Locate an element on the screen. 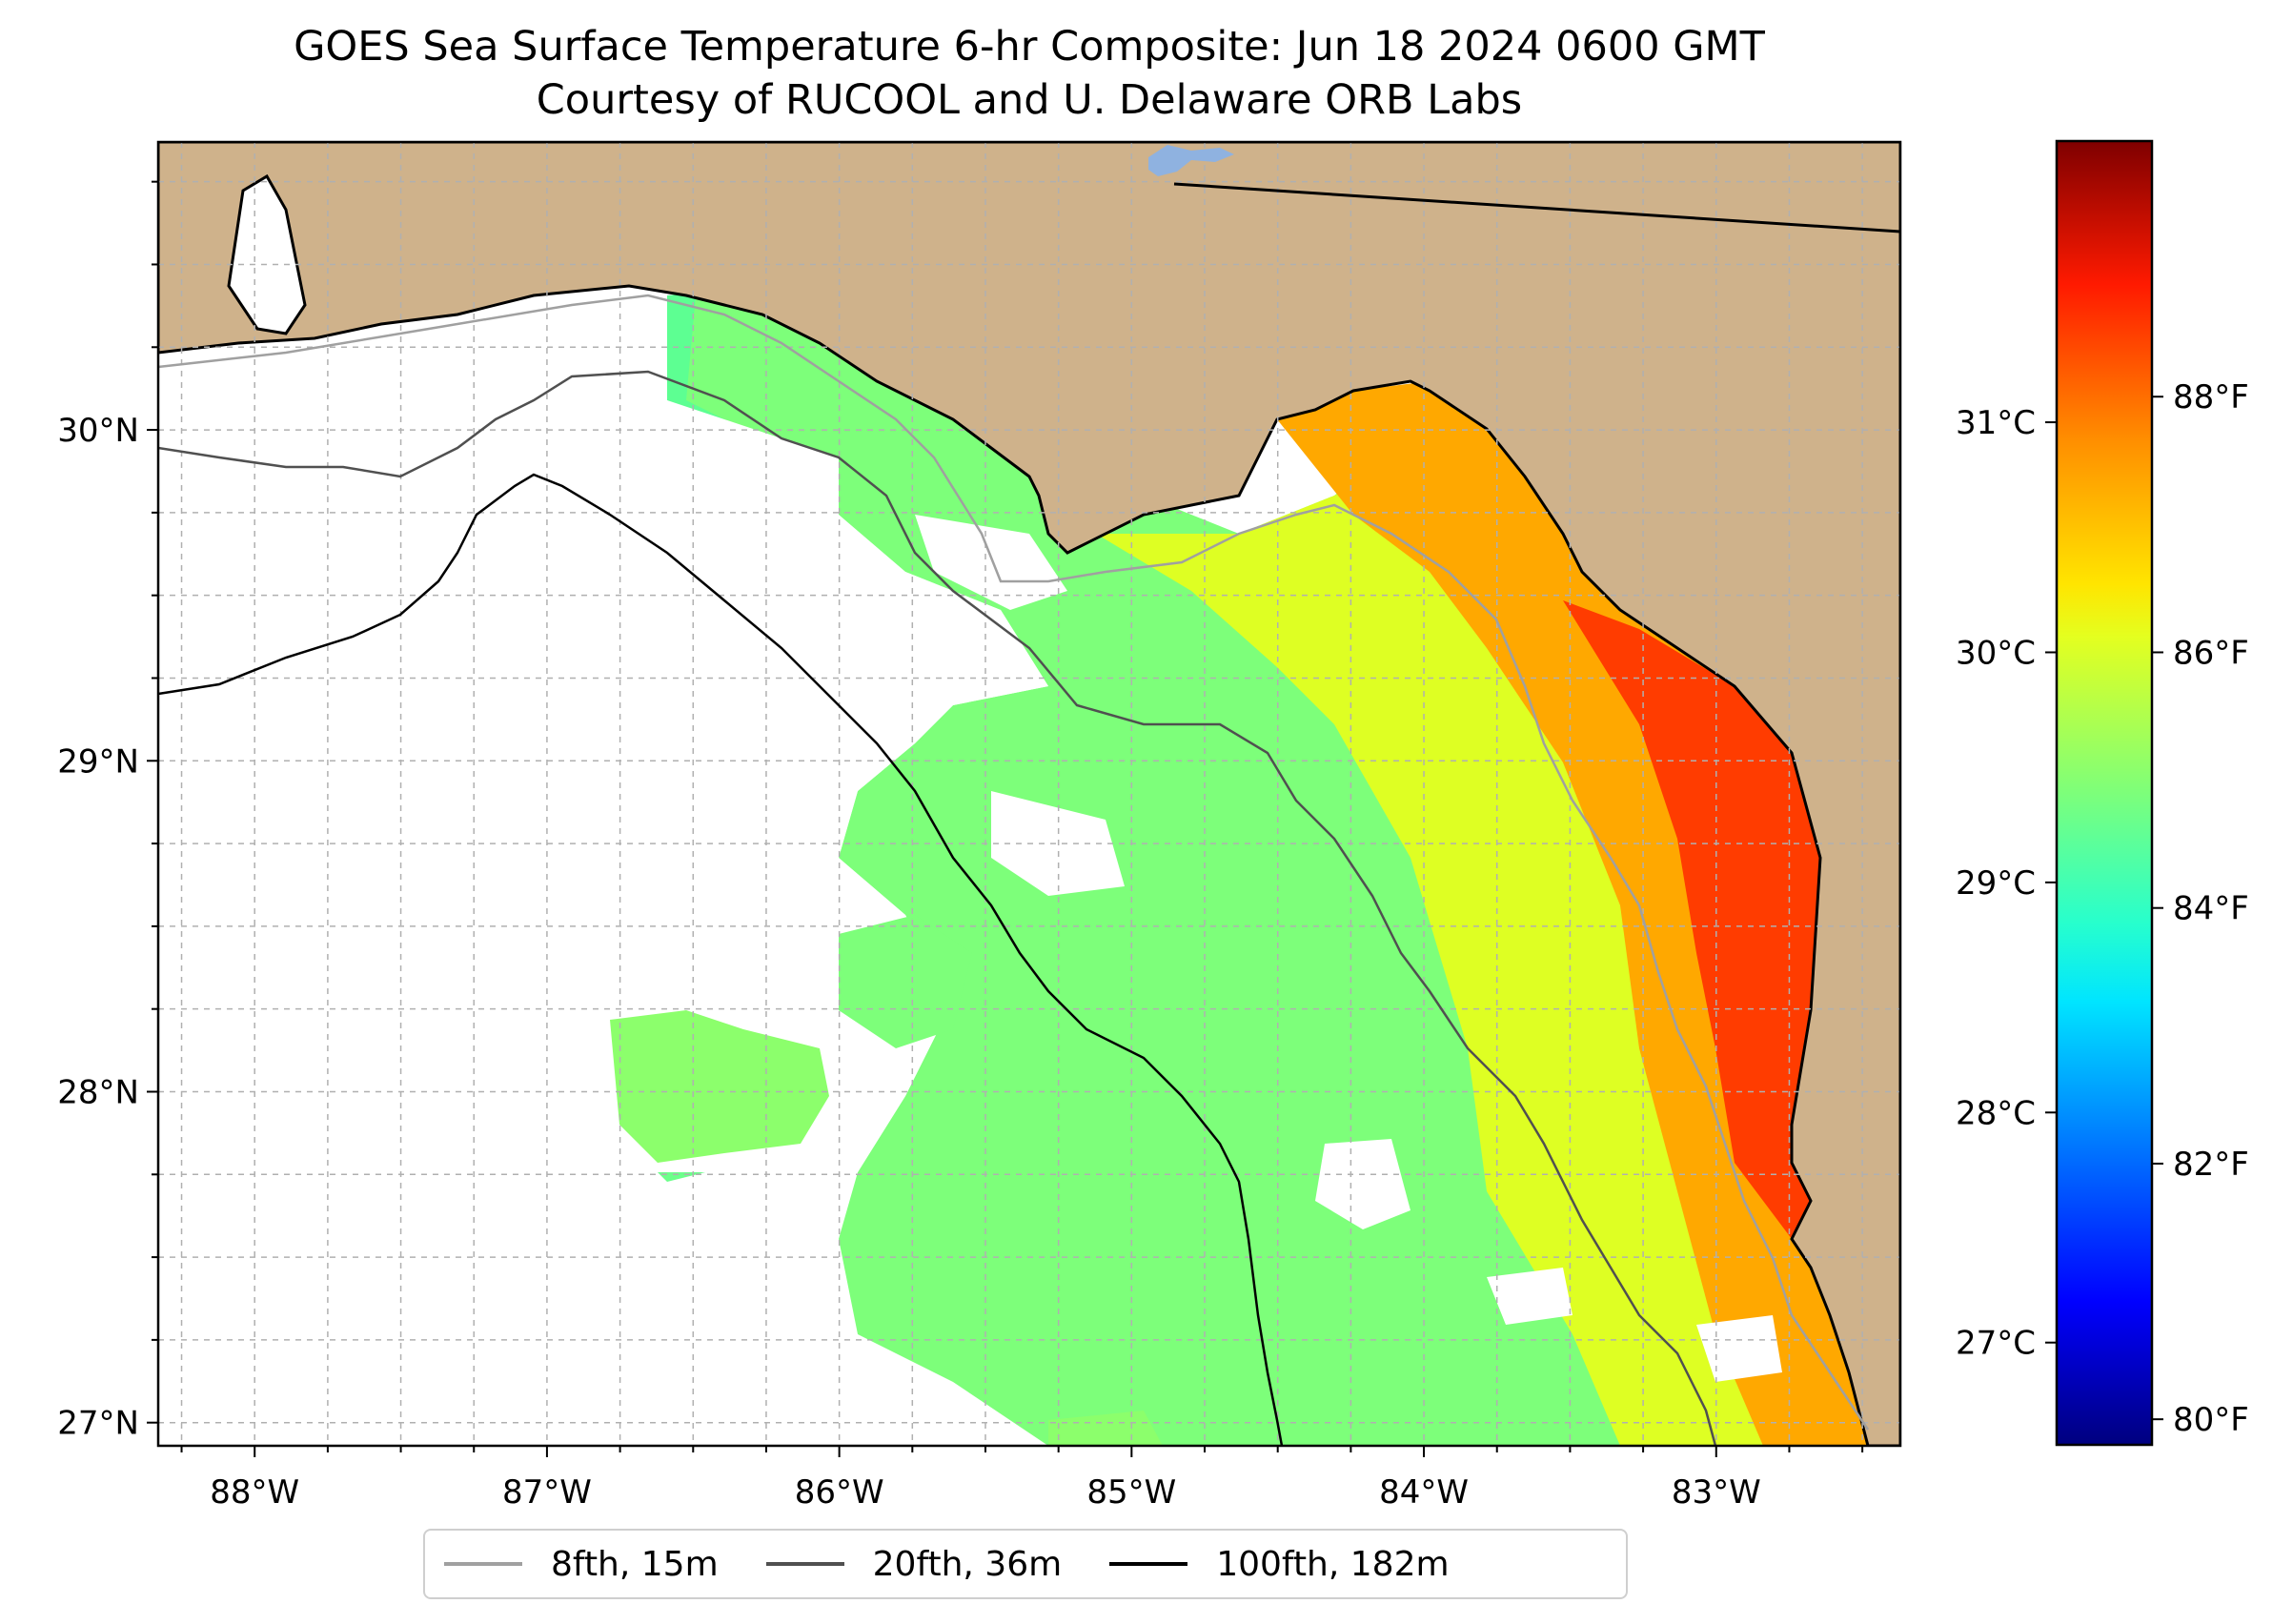 The height and width of the screenshot is (1624, 2293). sst-red-band is located at coordinates (1692, 919).